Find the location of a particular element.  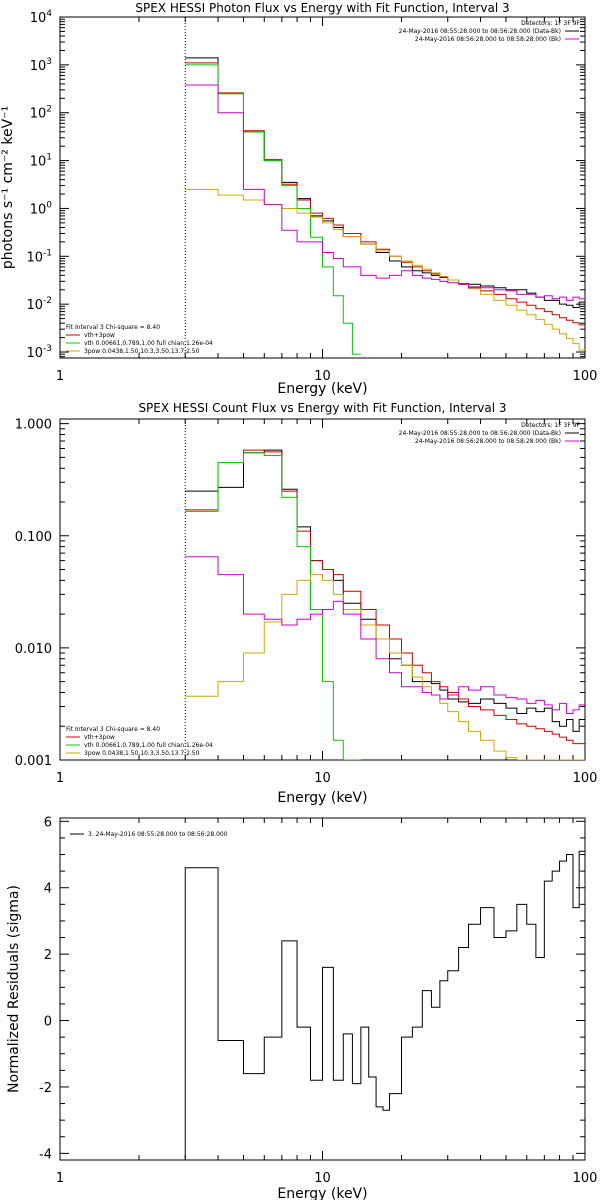

y-tick-label: 10¹ is located at coordinates (41, 161).